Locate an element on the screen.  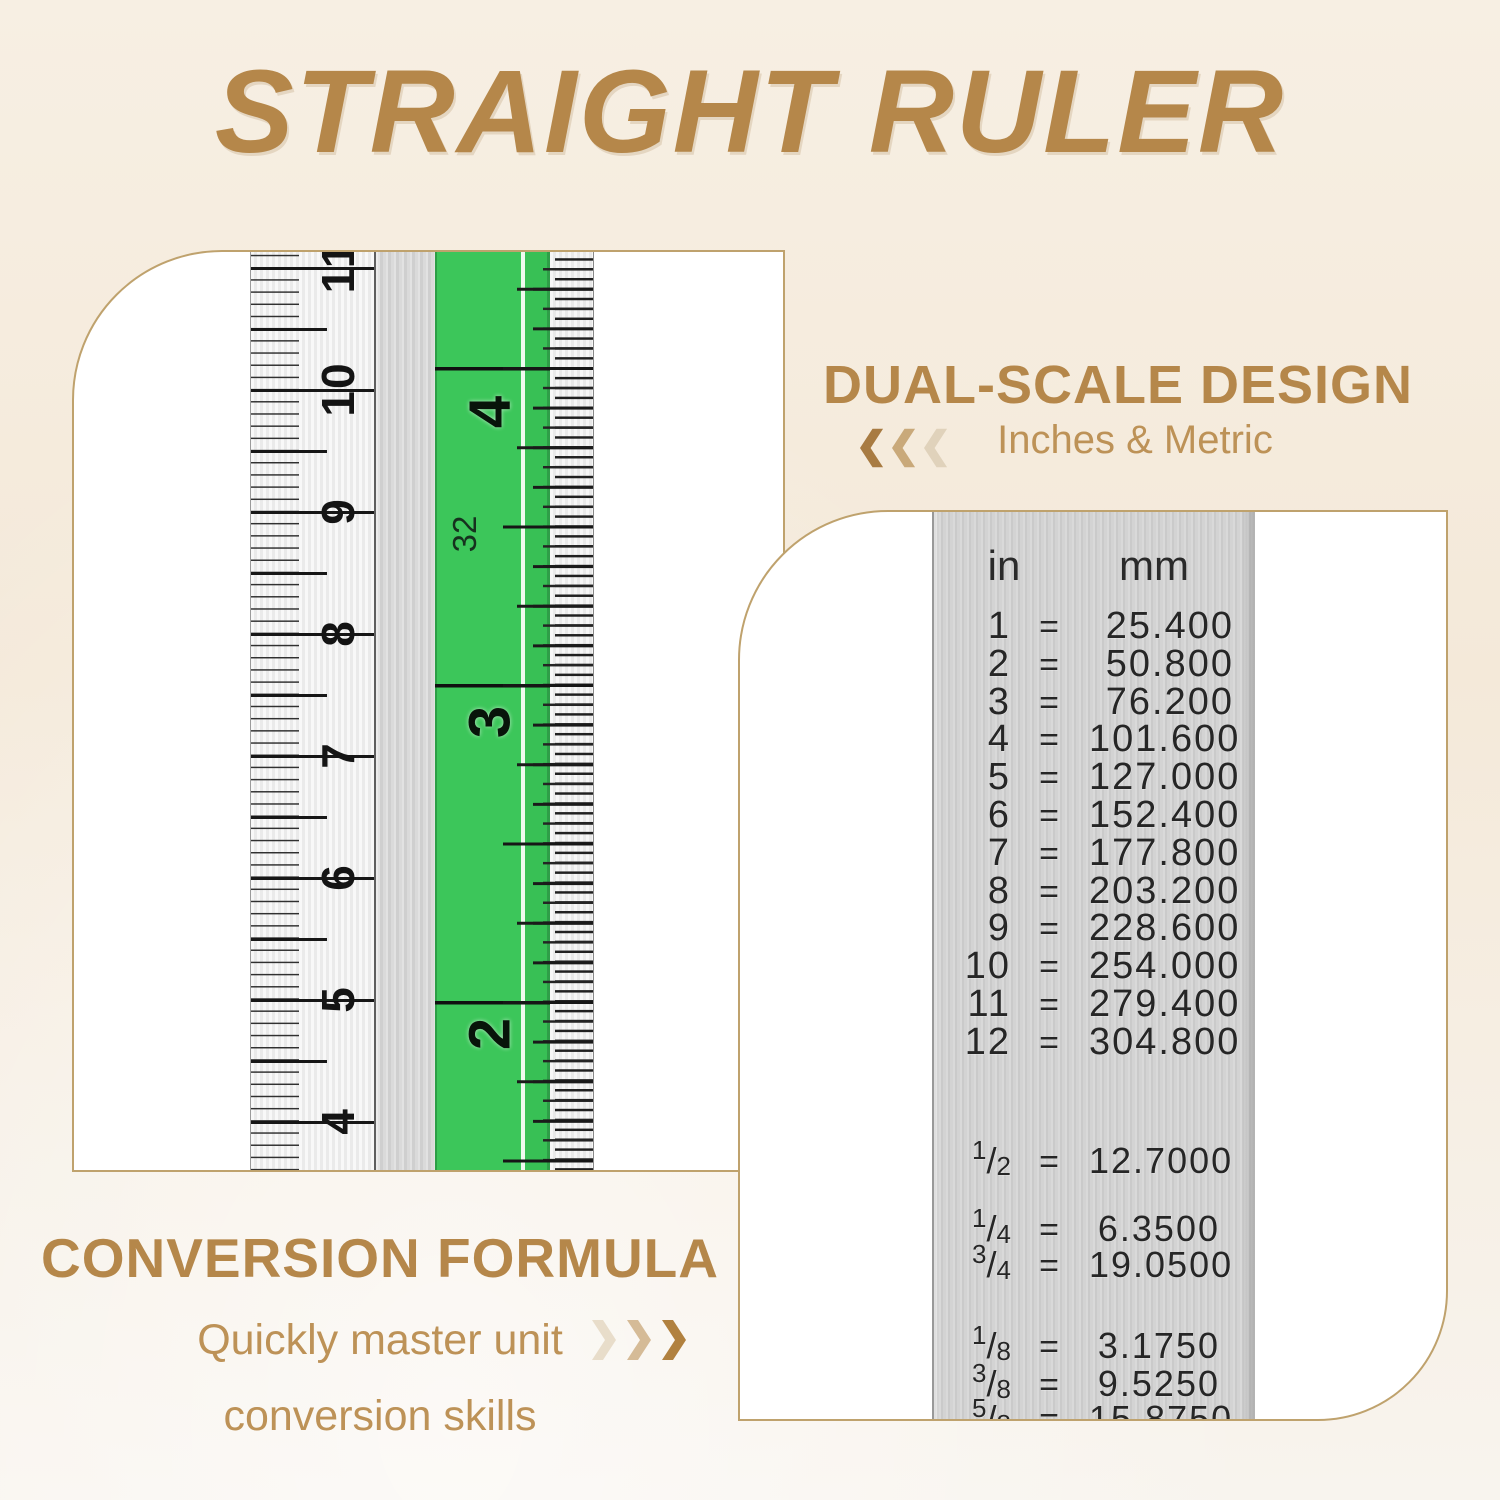
table-row: 10 = 254.000 is located at coordinates (1096, 966).